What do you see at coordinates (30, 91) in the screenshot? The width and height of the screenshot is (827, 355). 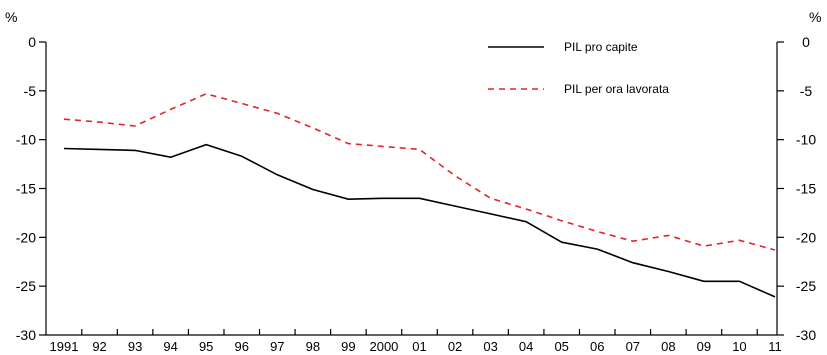 I see `y-tick-label: -5` at bounding box center [30, 91].